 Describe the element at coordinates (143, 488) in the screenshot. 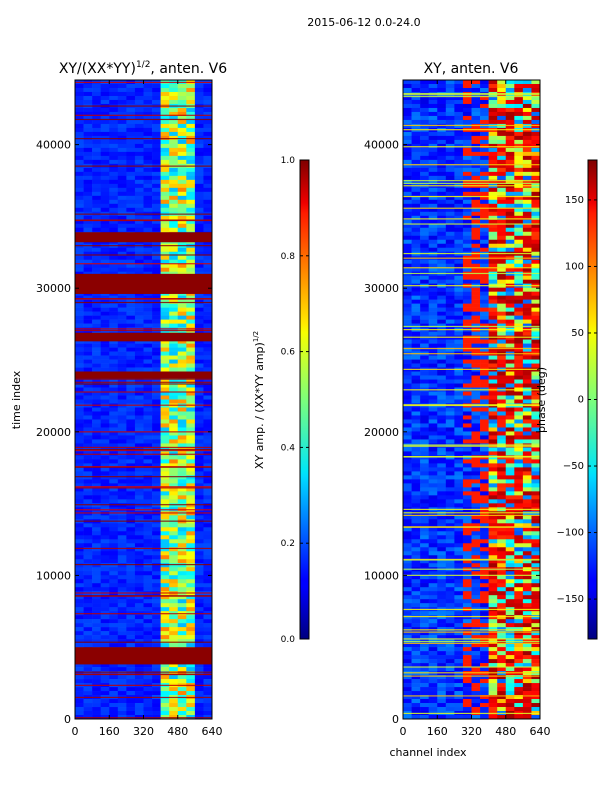

I see `heatmap-streak` at that location.